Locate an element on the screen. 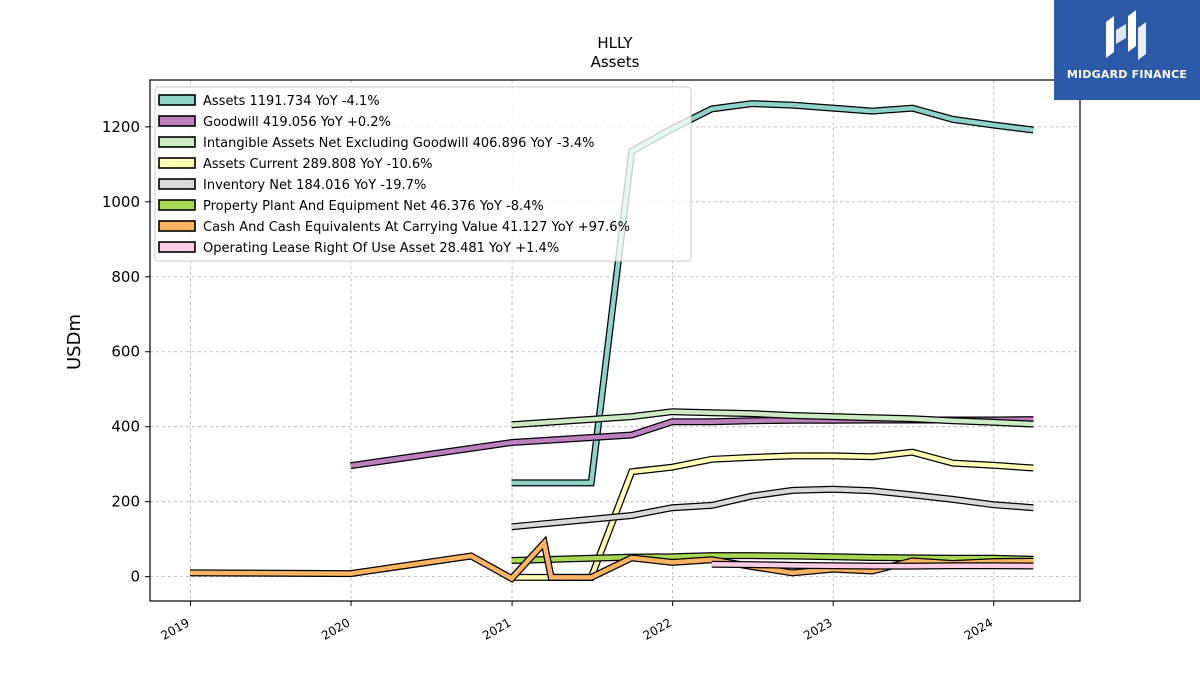  y-tick-label: 200 is located at coordinates (125, 502).